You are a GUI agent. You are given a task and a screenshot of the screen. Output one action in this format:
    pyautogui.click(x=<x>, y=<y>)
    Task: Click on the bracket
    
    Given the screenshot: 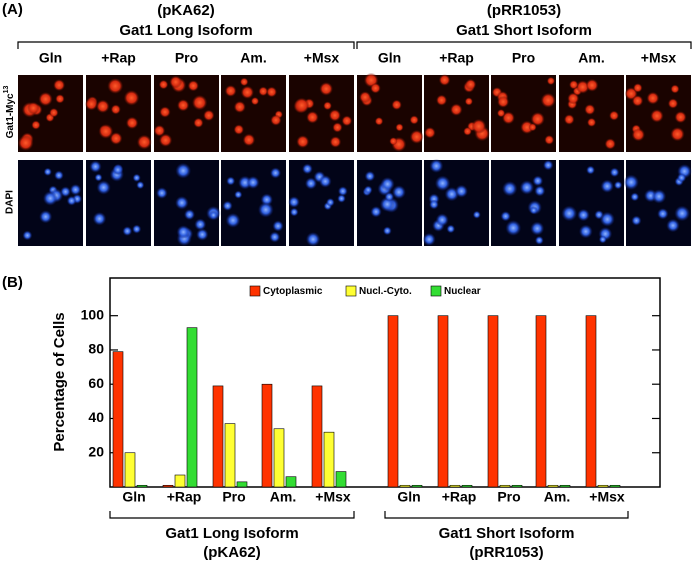 What is the action you would take?
    pyautogui.click(x=506, y=515)
    